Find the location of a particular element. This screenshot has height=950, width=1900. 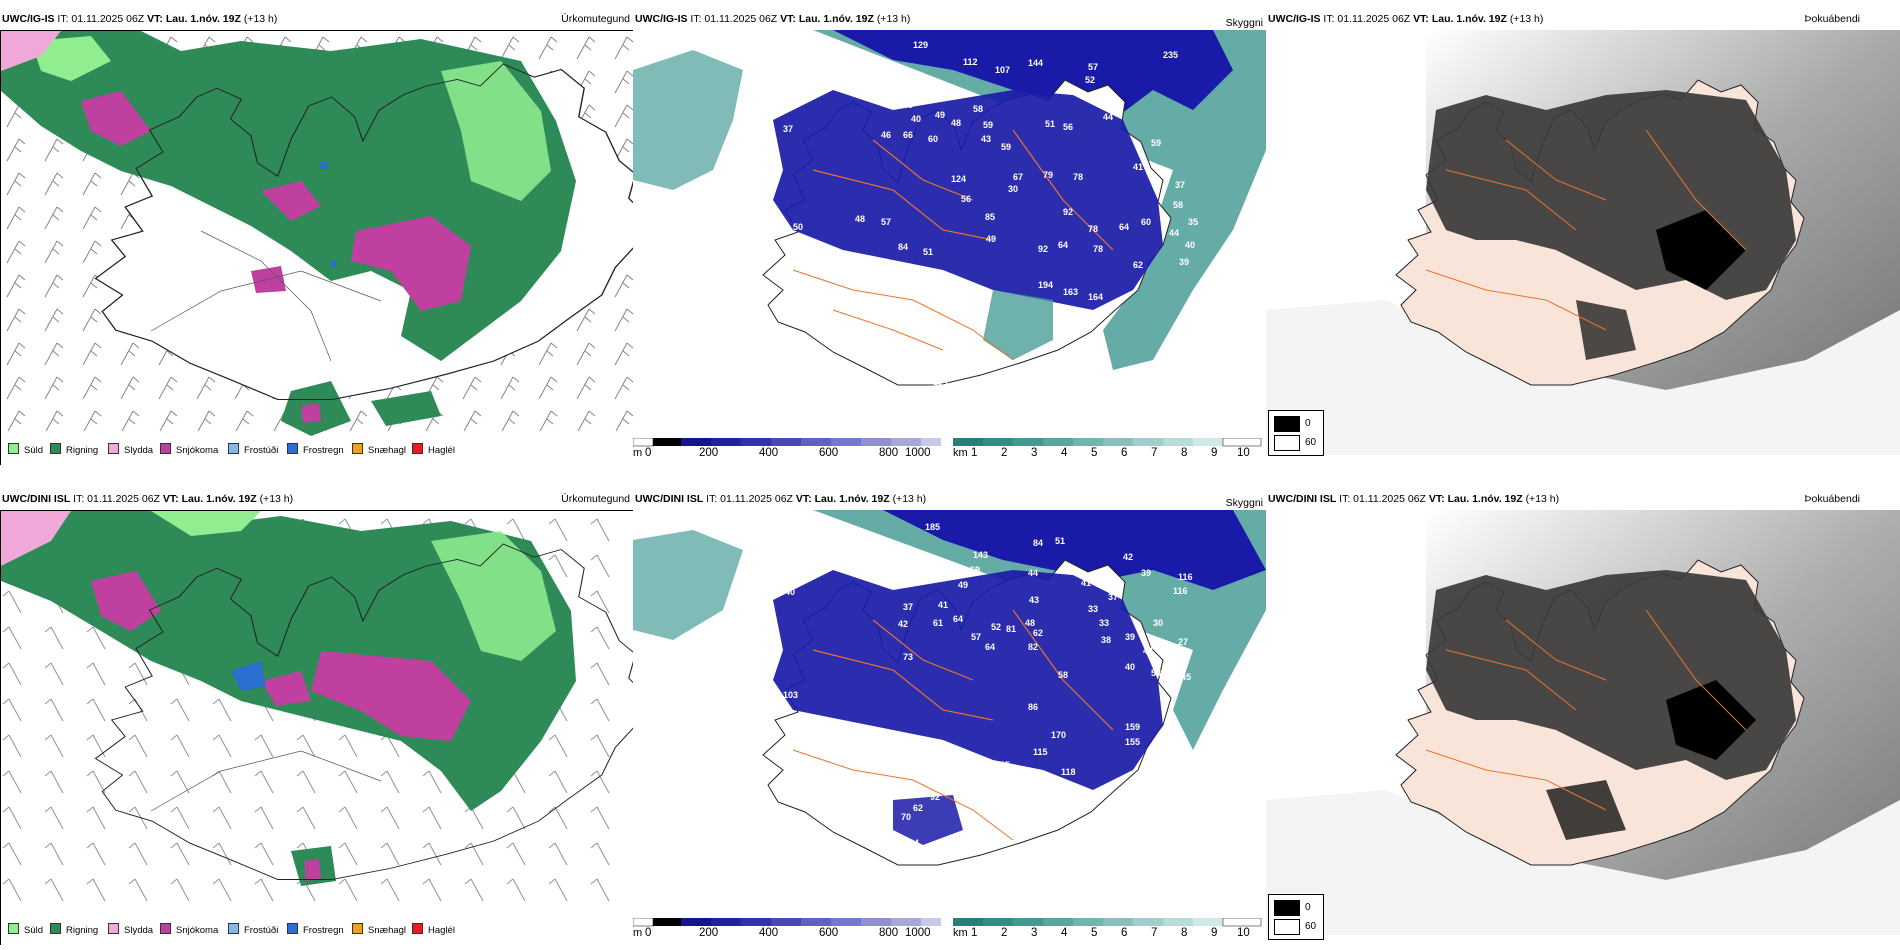

visibility-tick: 8 is located at coordinates (1184, 933).